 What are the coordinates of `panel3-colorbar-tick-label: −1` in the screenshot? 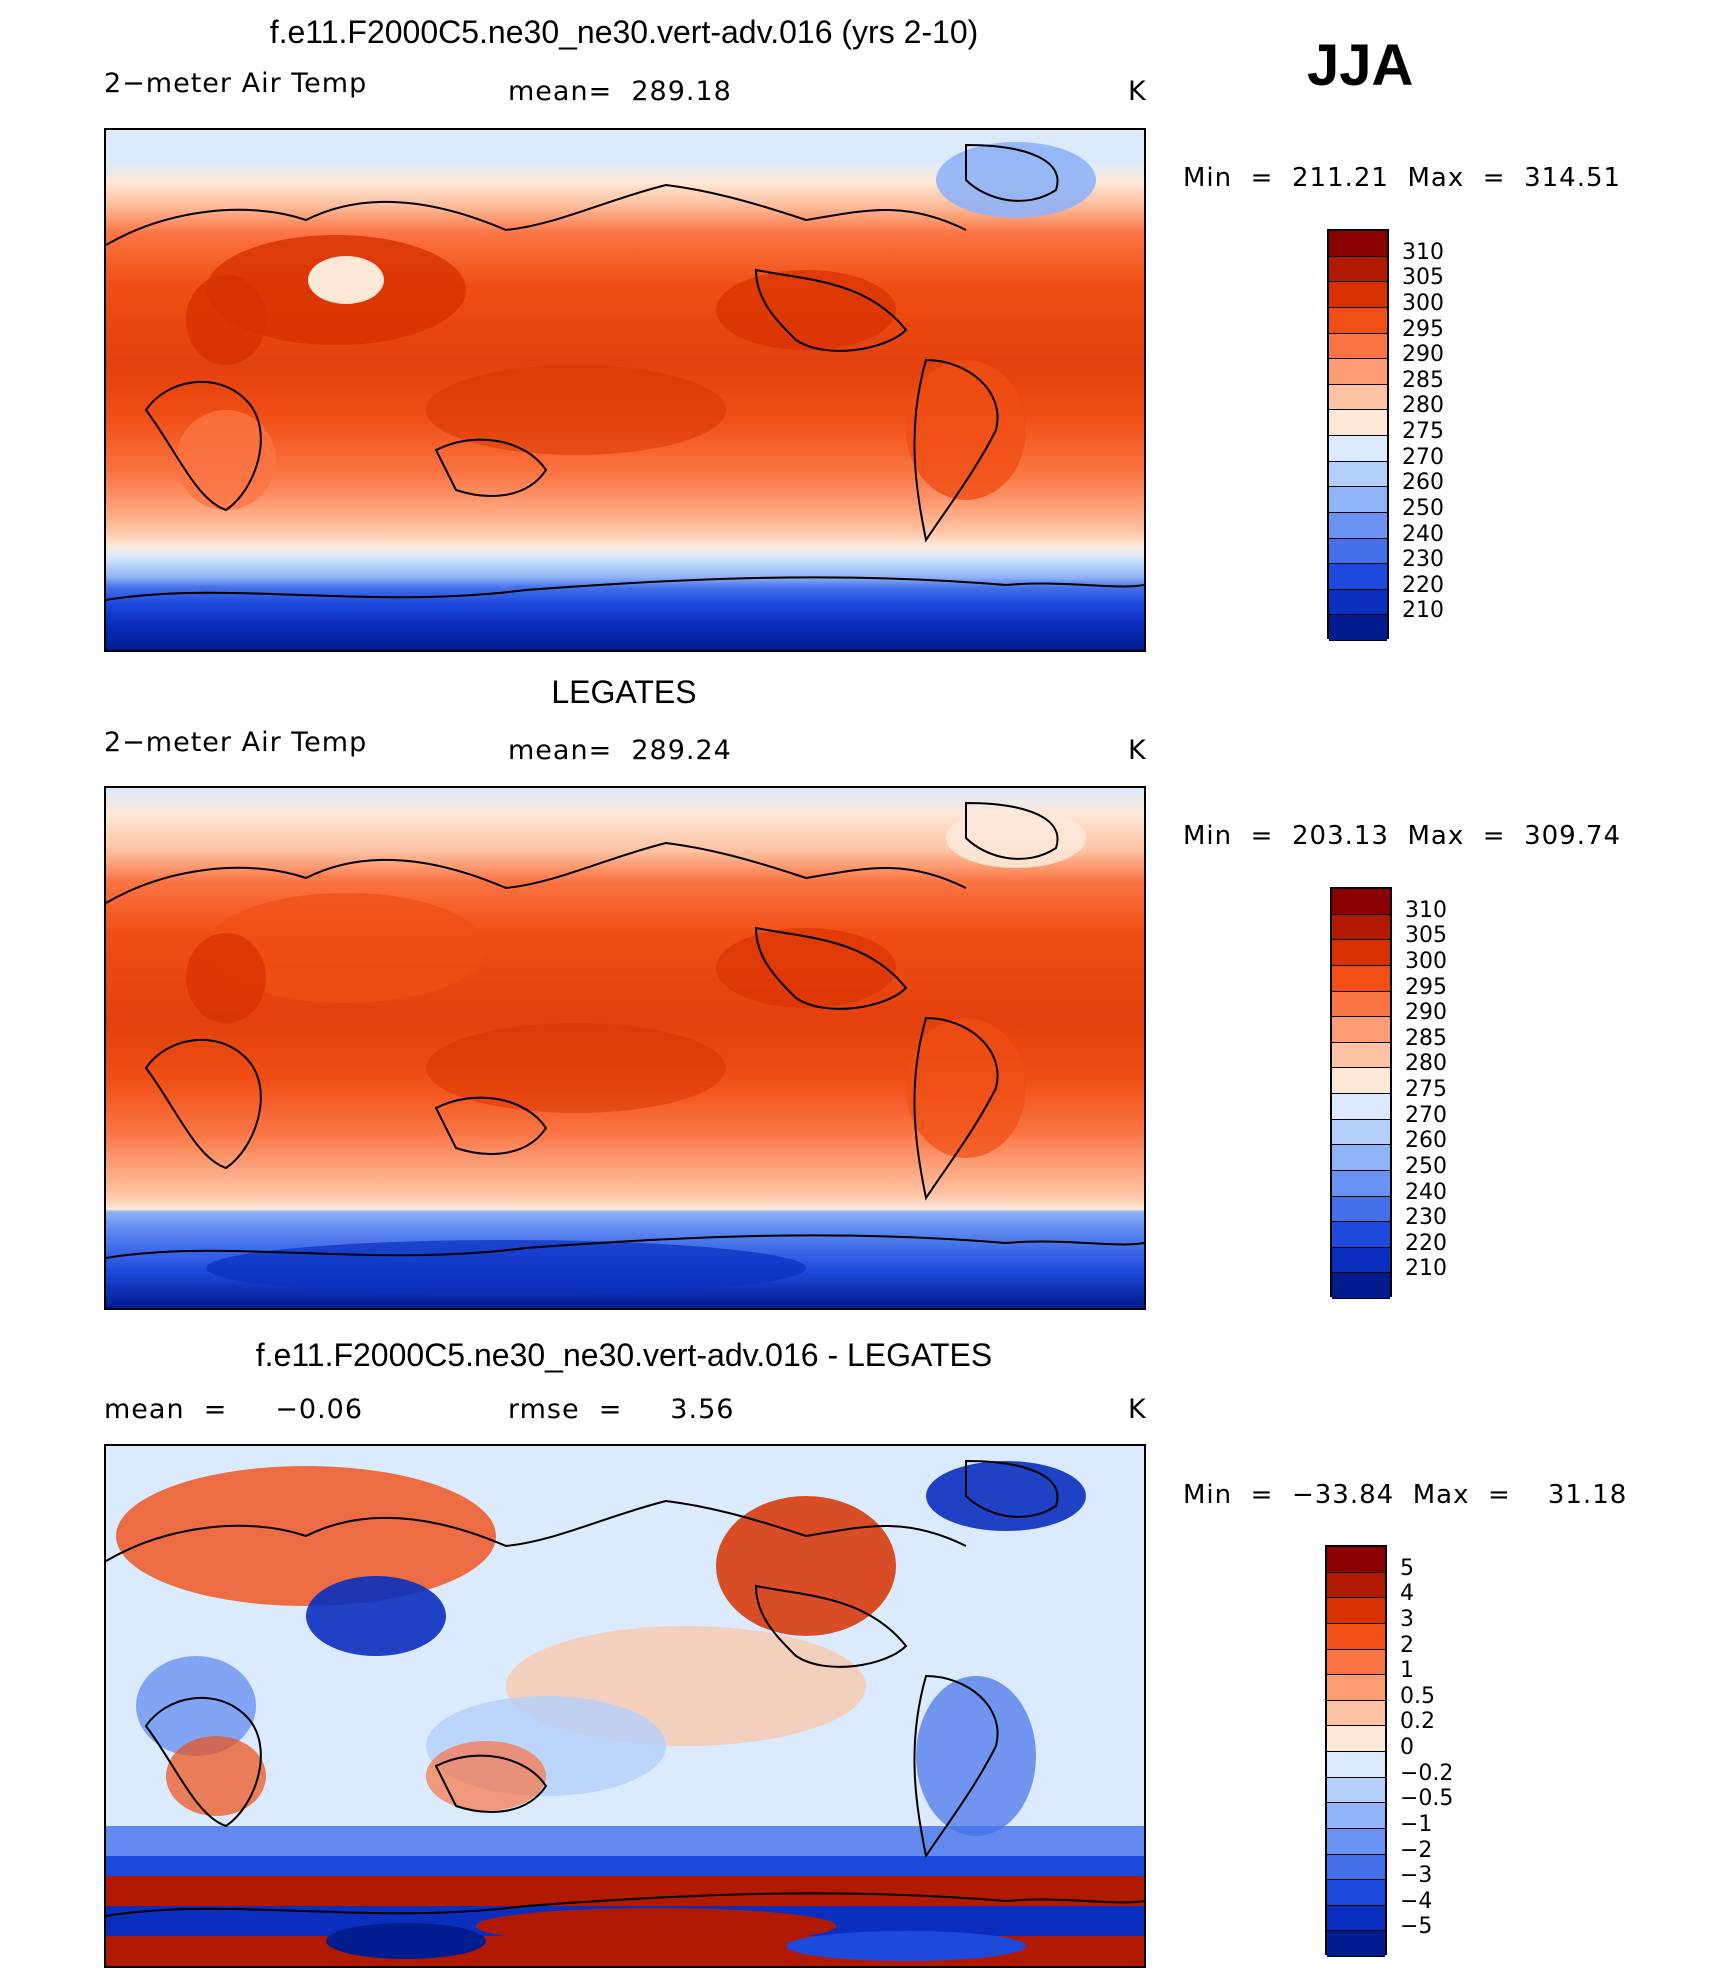 It's located at (1416, 1824).